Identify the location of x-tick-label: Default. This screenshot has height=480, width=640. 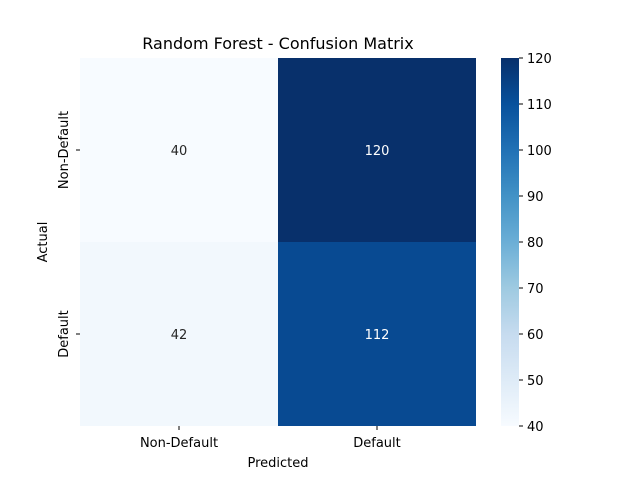
(377, 443).